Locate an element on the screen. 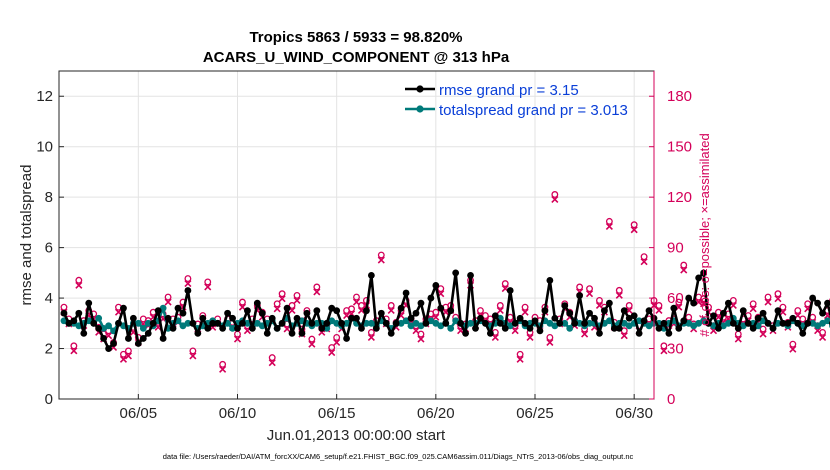 This screenshot has height=470, width=830. legend-spread-marker is located at coordinates (420, 109).